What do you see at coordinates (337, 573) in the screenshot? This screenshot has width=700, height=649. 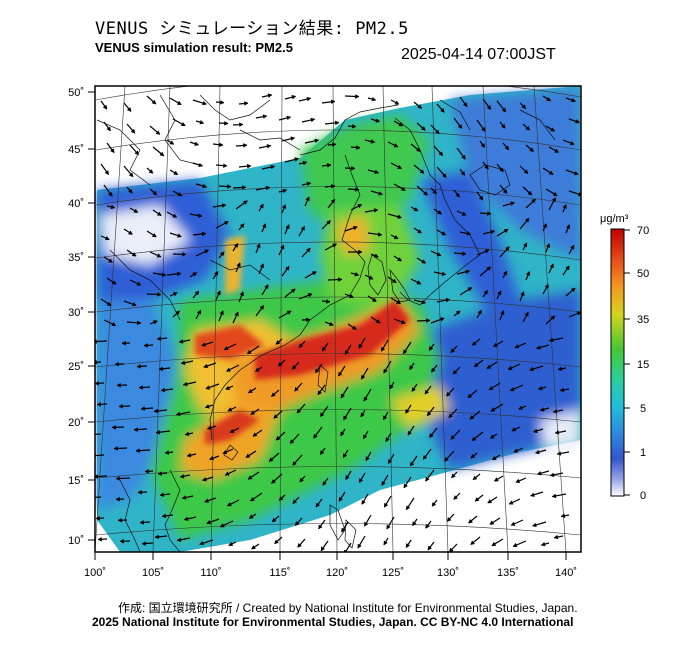 I see `lon-tick-120: 120˚` at bounding box center [337, 573].